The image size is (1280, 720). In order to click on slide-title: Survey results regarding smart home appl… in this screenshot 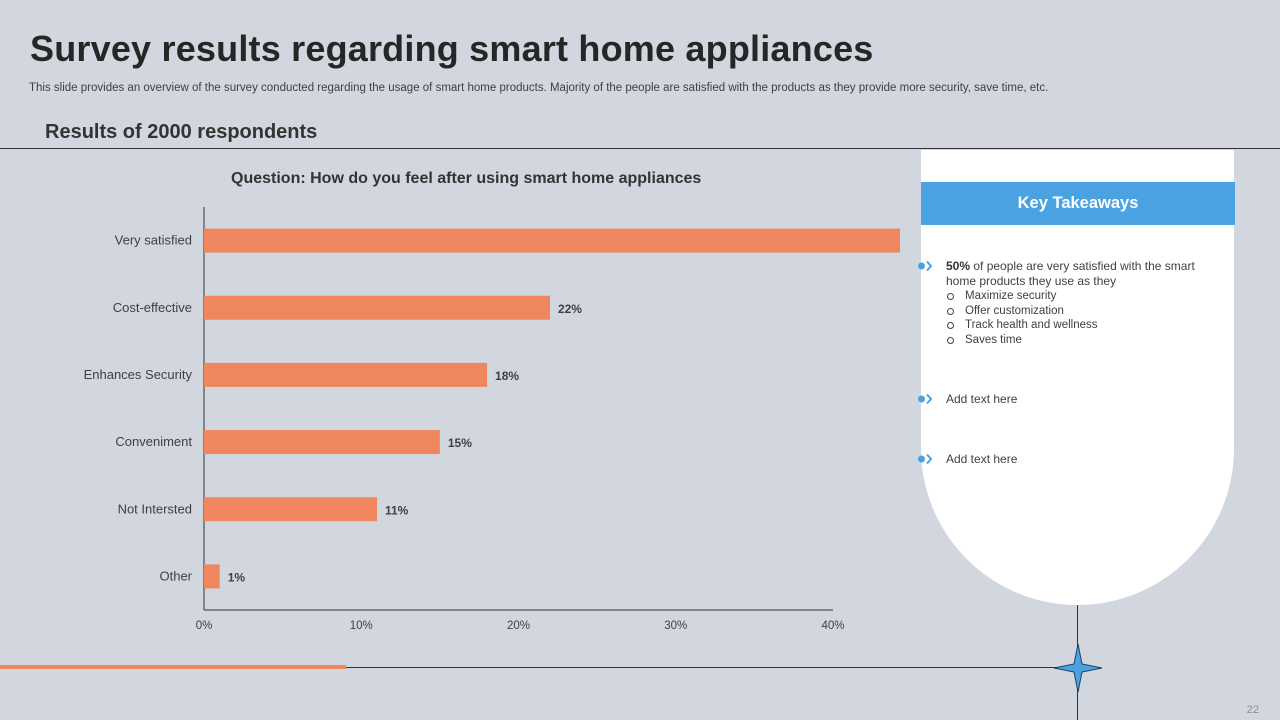, I will do `click(452, 48)`.